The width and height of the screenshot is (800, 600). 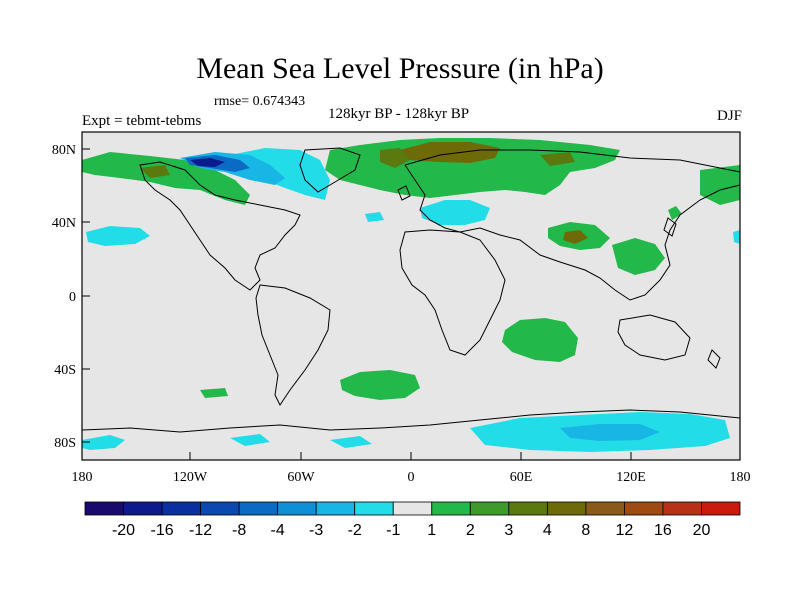 I want to click on colorbar-label: -12, so click(x=200, y=530).